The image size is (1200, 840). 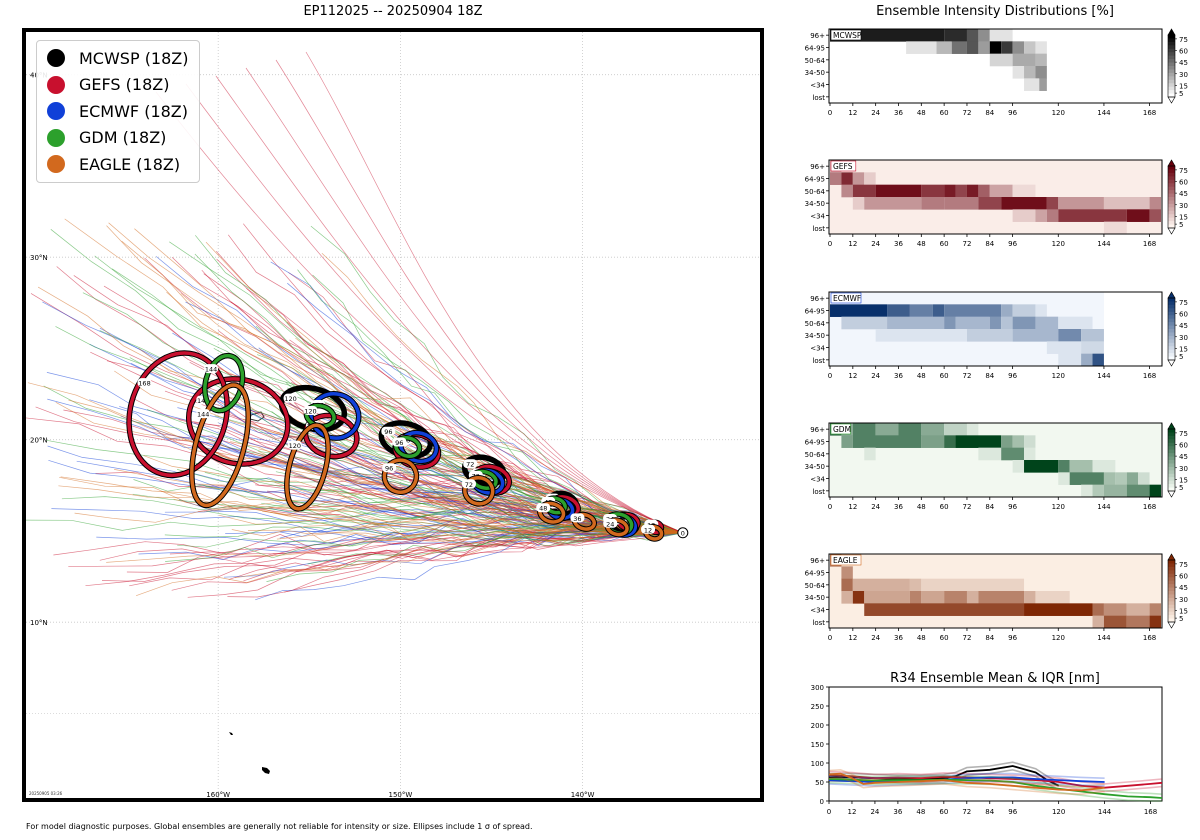 I want to click on legend-item-gefs: GEFS (18Z), so click(x=118, y=85).